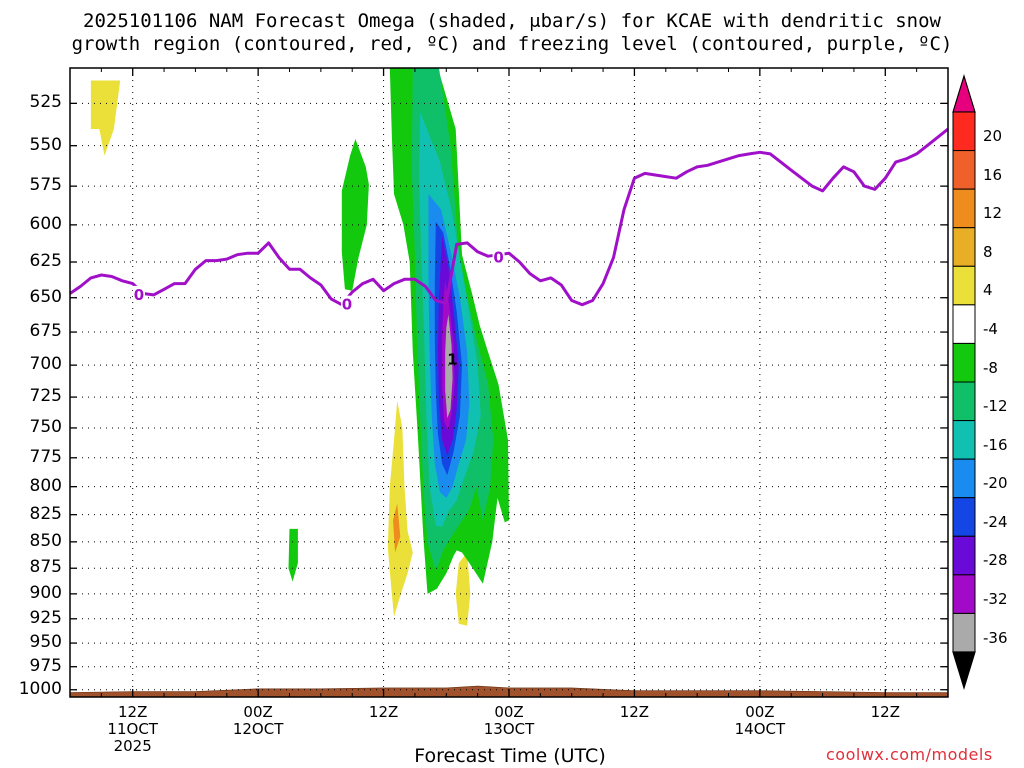  I want to click on y-tick-label: 775, so click(45, 456).